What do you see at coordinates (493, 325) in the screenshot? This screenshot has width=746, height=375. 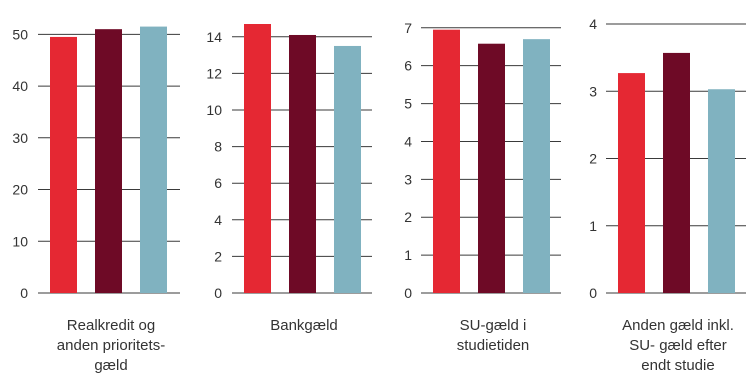 I see `category-label: SU-gæld i` at bounding box center [493, 325].